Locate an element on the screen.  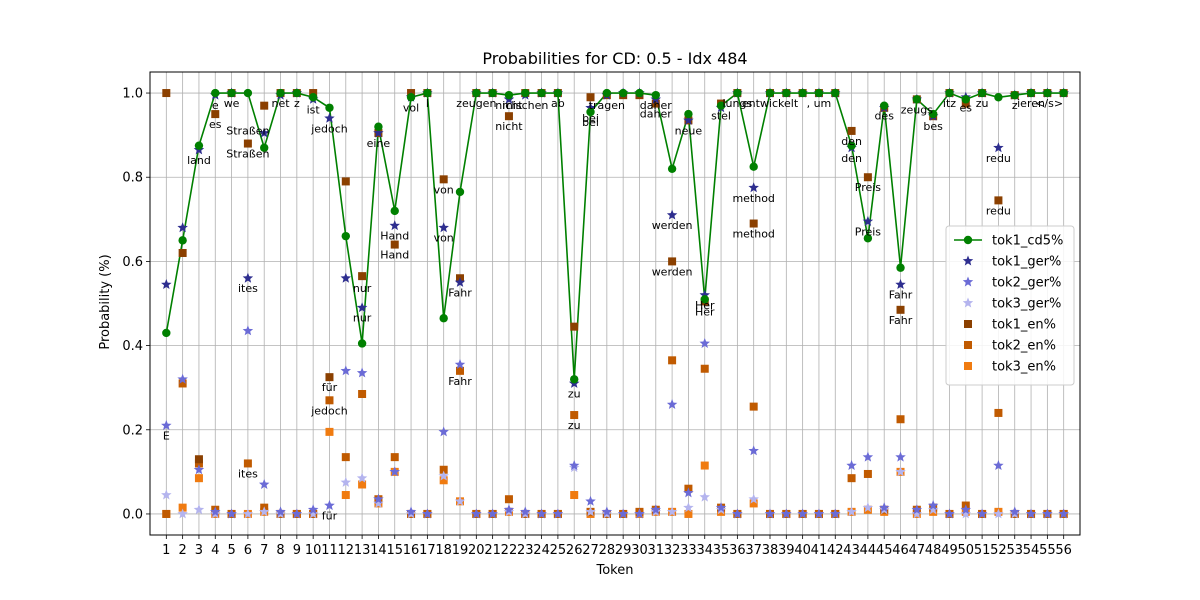
x-tick-label: 13 is located at coordinates (362, 550).